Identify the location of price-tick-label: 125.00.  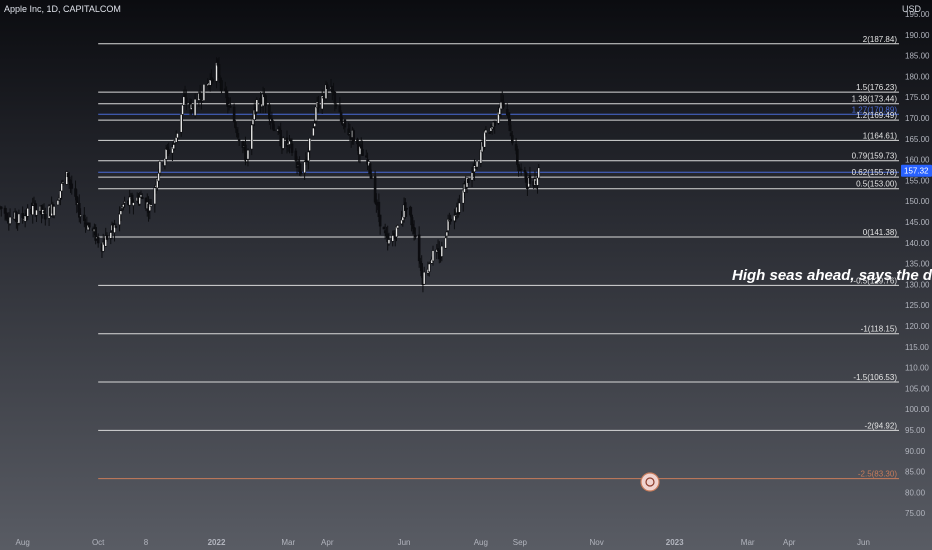
(917, 305).